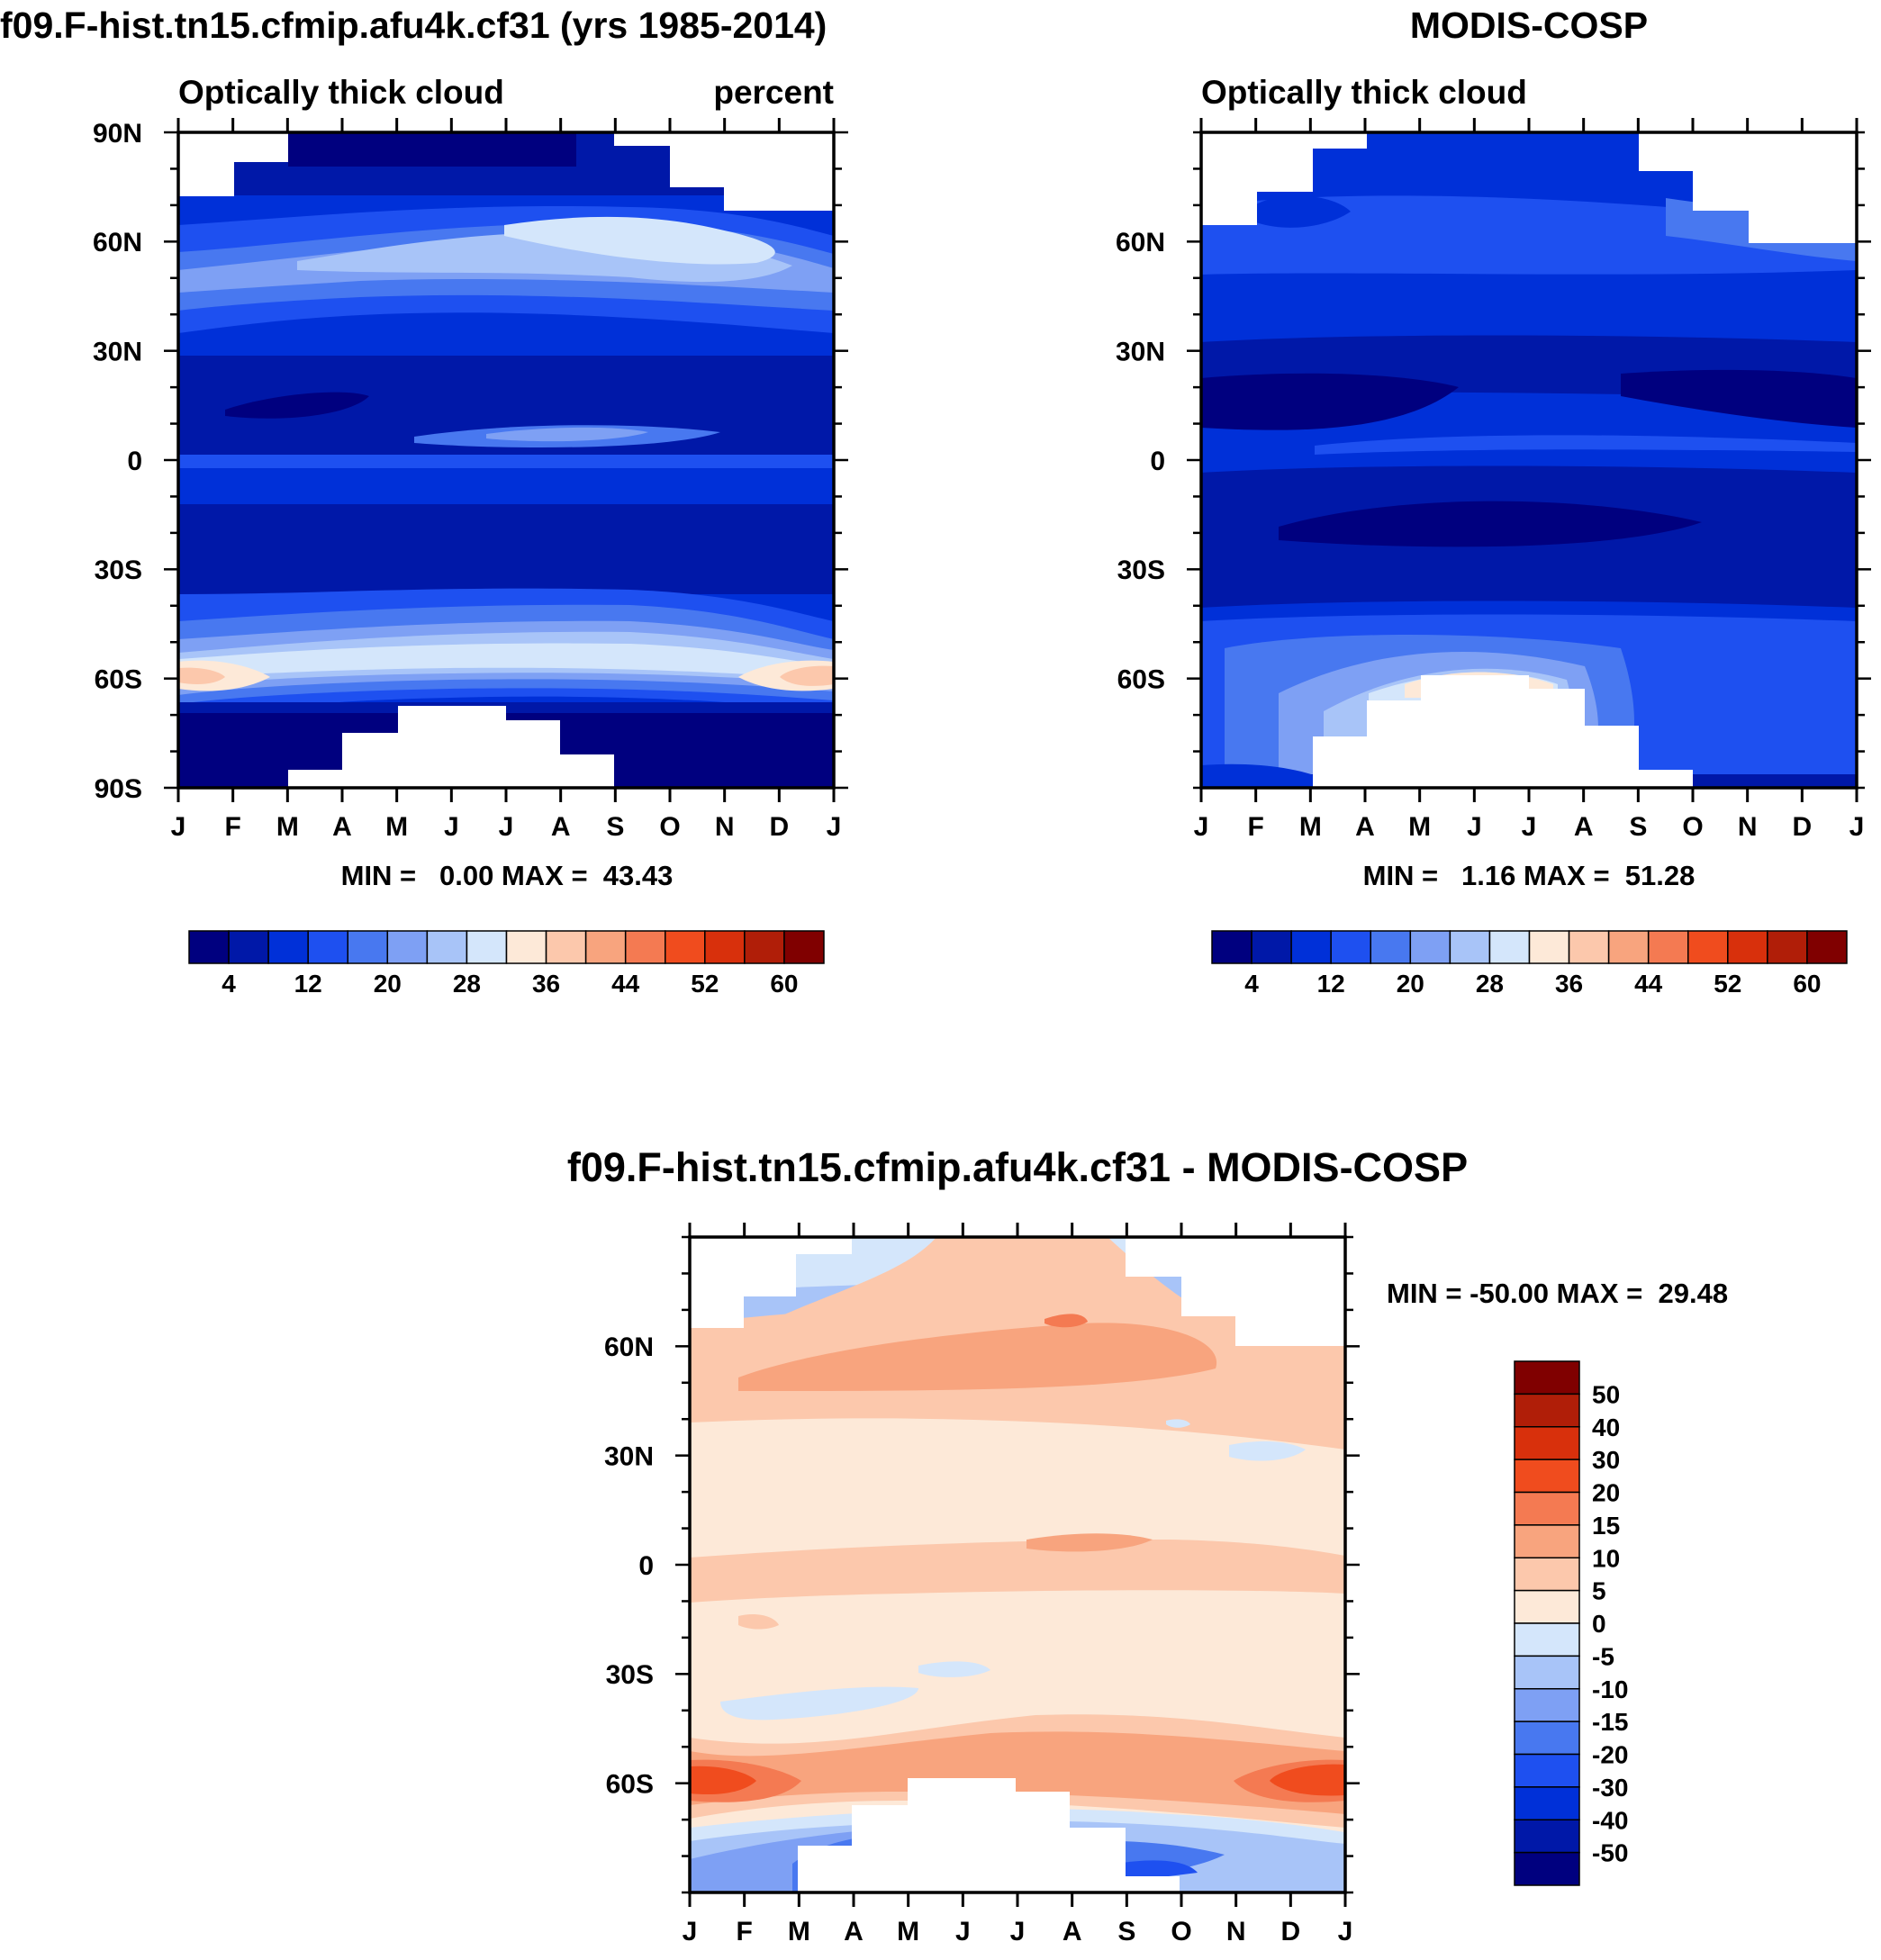  What do you see at coordinates (117, 134) in the screenshot?
I see `y-tick-label: 90N` at bounding box center [117, 134].